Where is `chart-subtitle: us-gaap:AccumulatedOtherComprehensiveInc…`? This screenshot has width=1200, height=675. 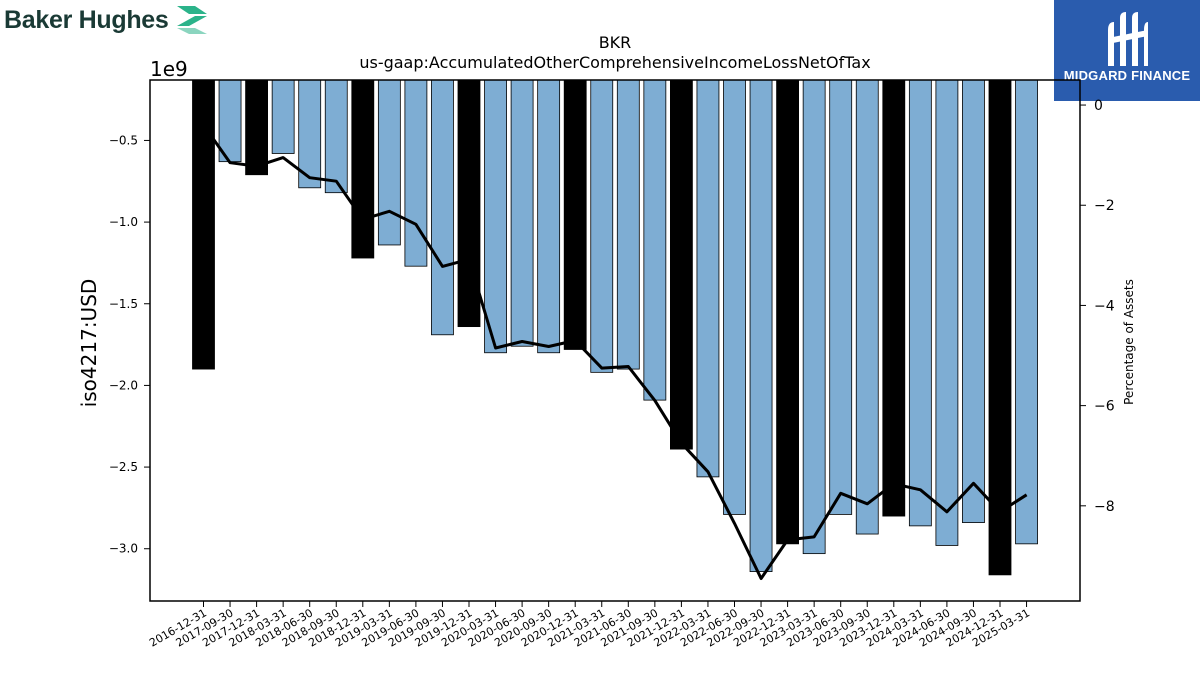
chart-subtitle: us-gaap:AccumulatedOtherComprehensiveInc… is located at coordinates (614, 62).